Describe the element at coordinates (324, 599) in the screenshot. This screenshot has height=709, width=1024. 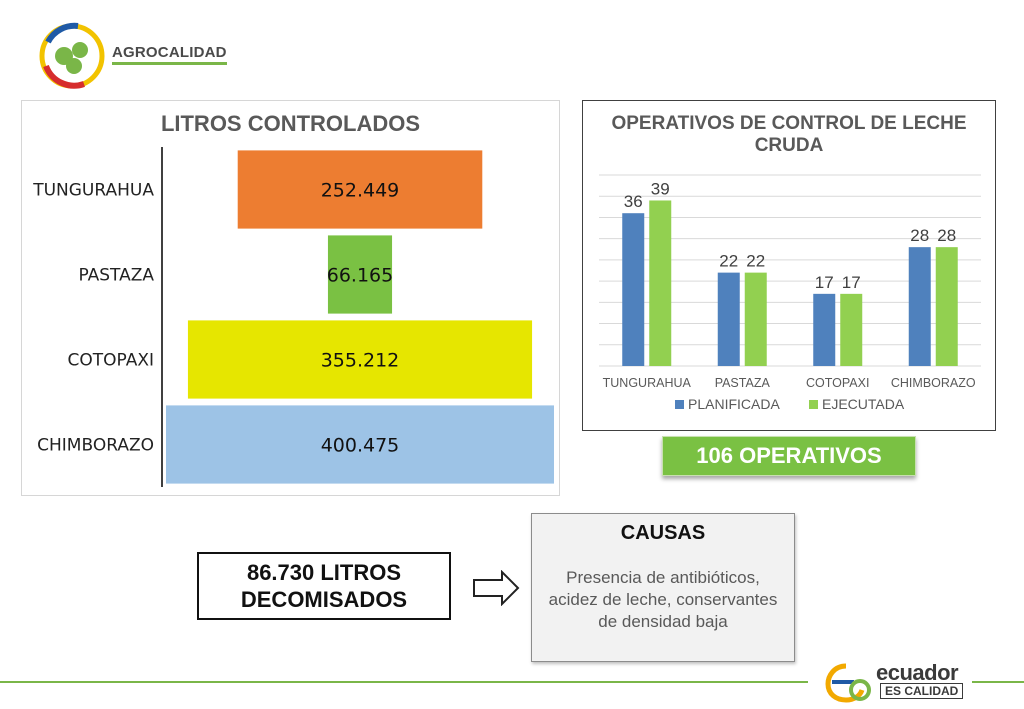
I see `decomisados-line2: DECOMISADOS` at that location.